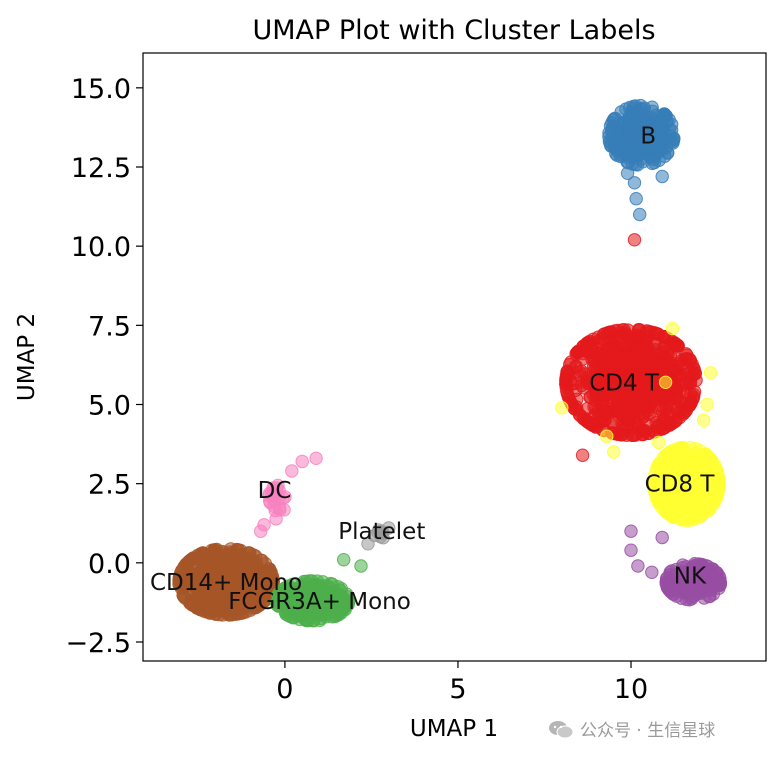  Describe the element at coordinates (648, 731) in the screenshot. I see `watermark-text: 公众号 · 生信星球` at that location.